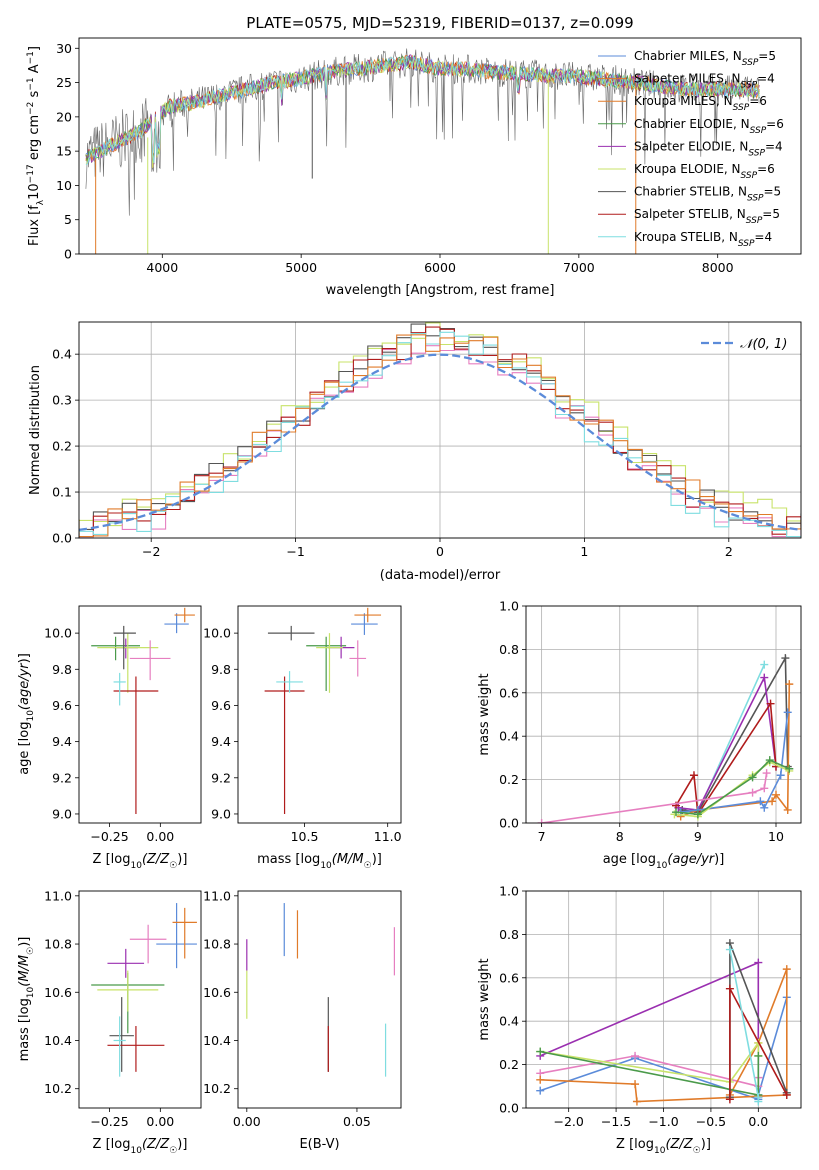 This screenshot has width=819, height=1170. I want to click on tick-label-x: 10, so click(776, 836).